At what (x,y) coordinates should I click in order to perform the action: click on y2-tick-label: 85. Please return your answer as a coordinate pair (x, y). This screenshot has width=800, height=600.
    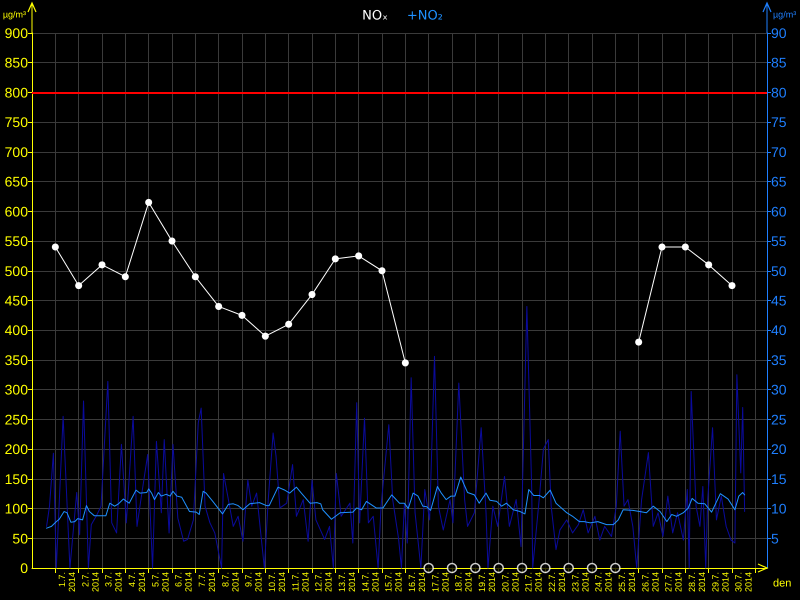
    Looking at the image, I should click on (779, 62).